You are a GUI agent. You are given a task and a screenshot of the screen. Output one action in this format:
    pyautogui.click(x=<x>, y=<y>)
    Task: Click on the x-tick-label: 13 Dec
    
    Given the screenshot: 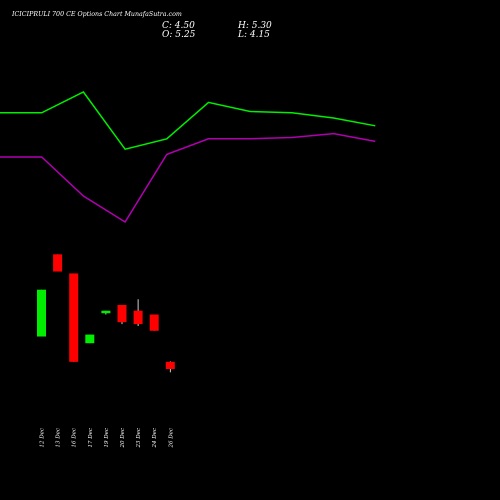 What is the action you would take?
    pyautogui.click(x=59, y=438)
    